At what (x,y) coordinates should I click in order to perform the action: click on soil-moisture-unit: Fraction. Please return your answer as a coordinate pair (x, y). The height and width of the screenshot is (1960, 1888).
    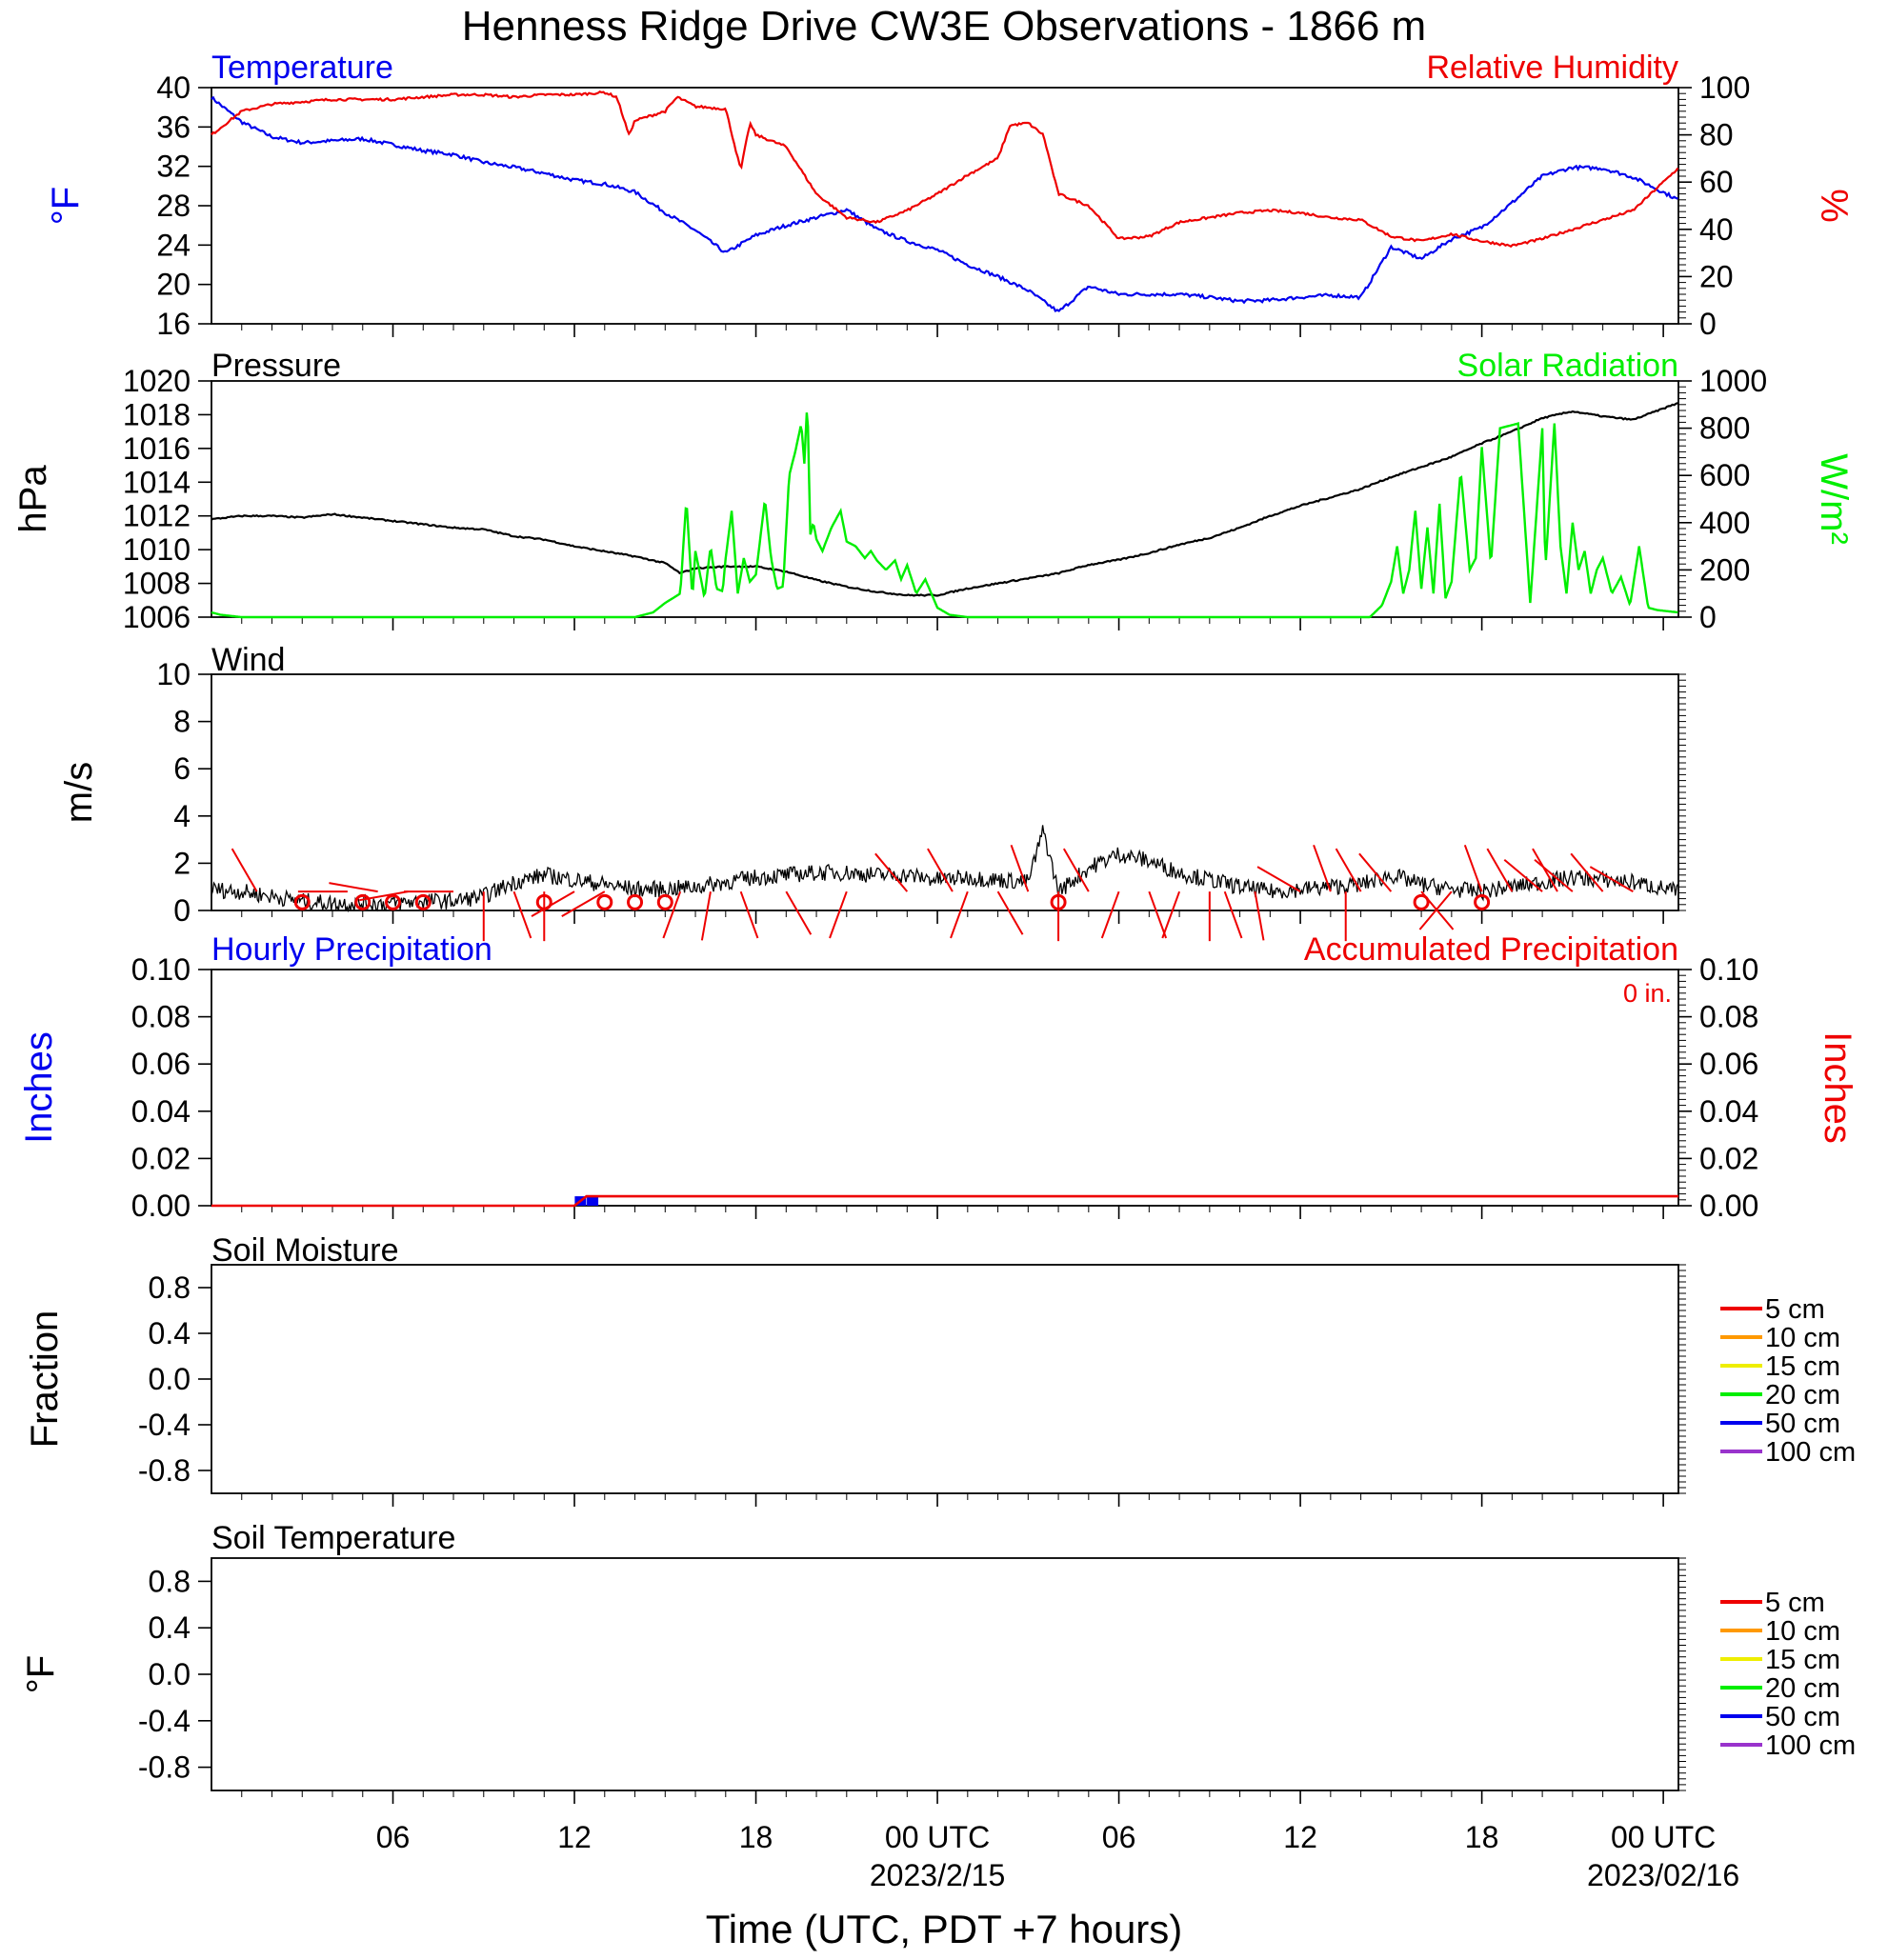
    Looking at the image, I should click on (45, 1379).